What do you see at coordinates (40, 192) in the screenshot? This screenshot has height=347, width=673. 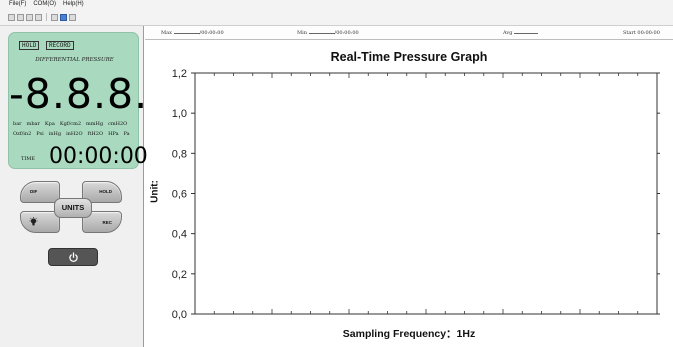 I see `dif-button: DIF` at bounding box center [40, 192].